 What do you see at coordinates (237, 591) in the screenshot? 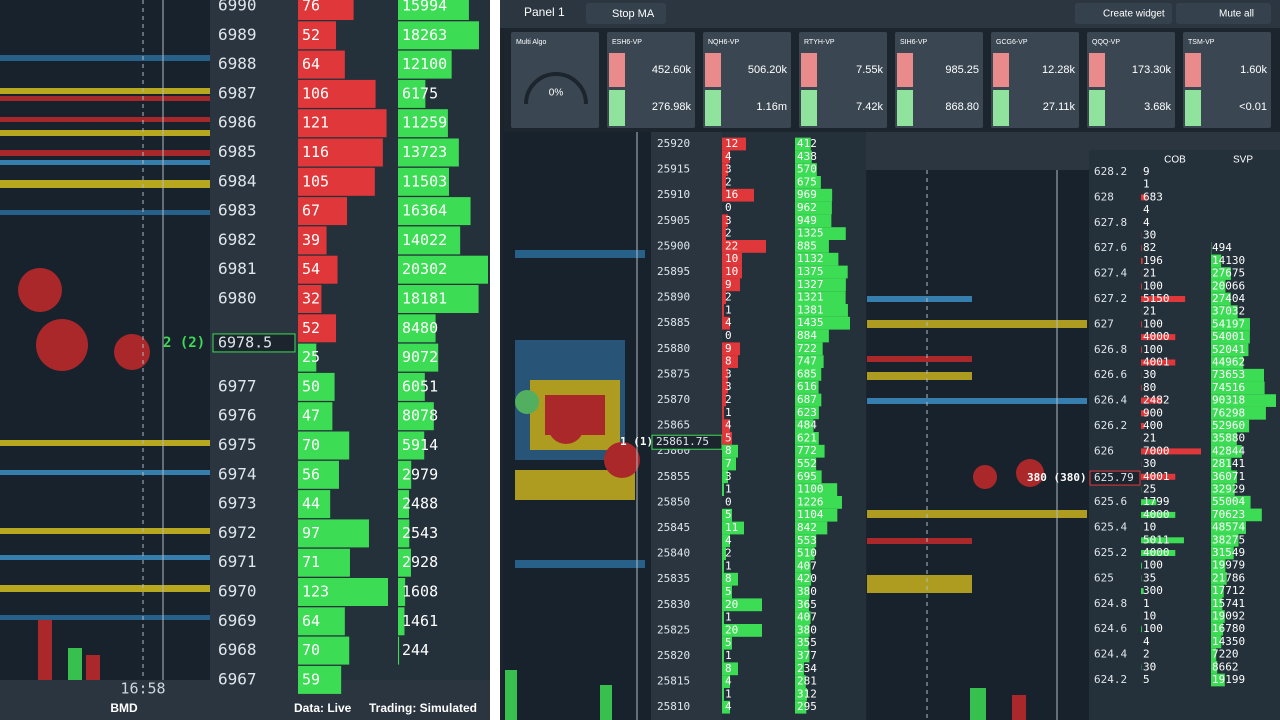
I see `price-label: 6970` at bounding box center [237, 591].